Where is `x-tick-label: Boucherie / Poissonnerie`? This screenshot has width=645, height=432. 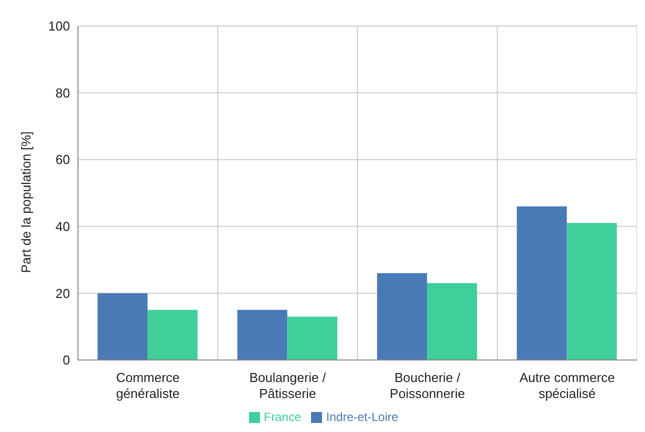 x-tick-label: Boucherie / Poissonnerie is located at coordinates (427, 385).